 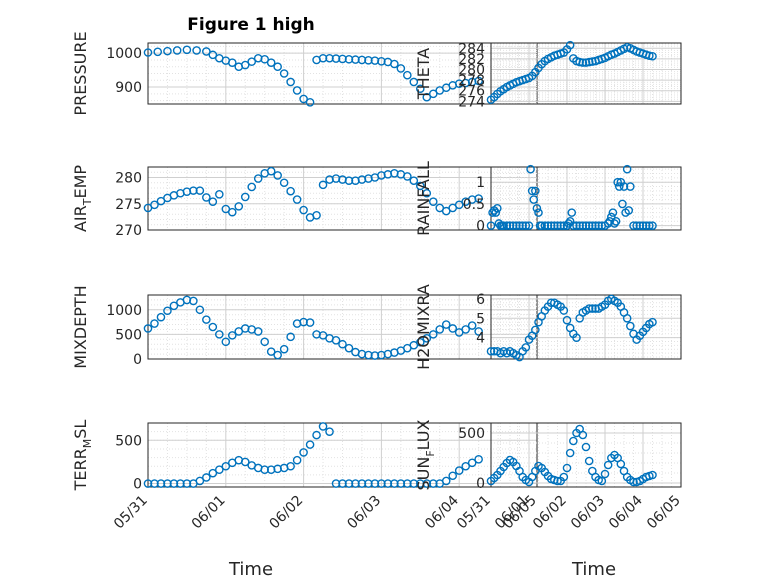 I want to click on x-axis-label-left: Time, so click(x=250, y=569).